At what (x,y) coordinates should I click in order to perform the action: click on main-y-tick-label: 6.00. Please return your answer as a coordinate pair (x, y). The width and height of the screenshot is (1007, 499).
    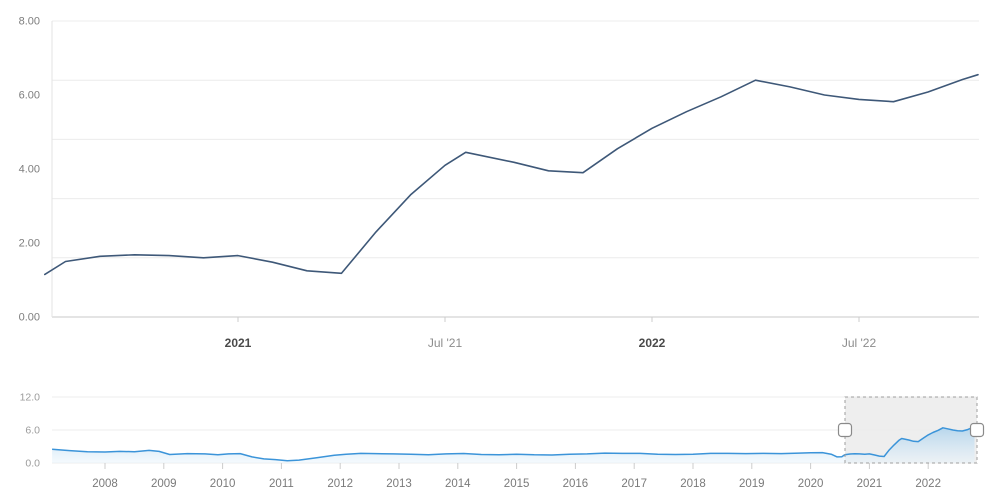
    Looking at the image, I should click on (29, 96).